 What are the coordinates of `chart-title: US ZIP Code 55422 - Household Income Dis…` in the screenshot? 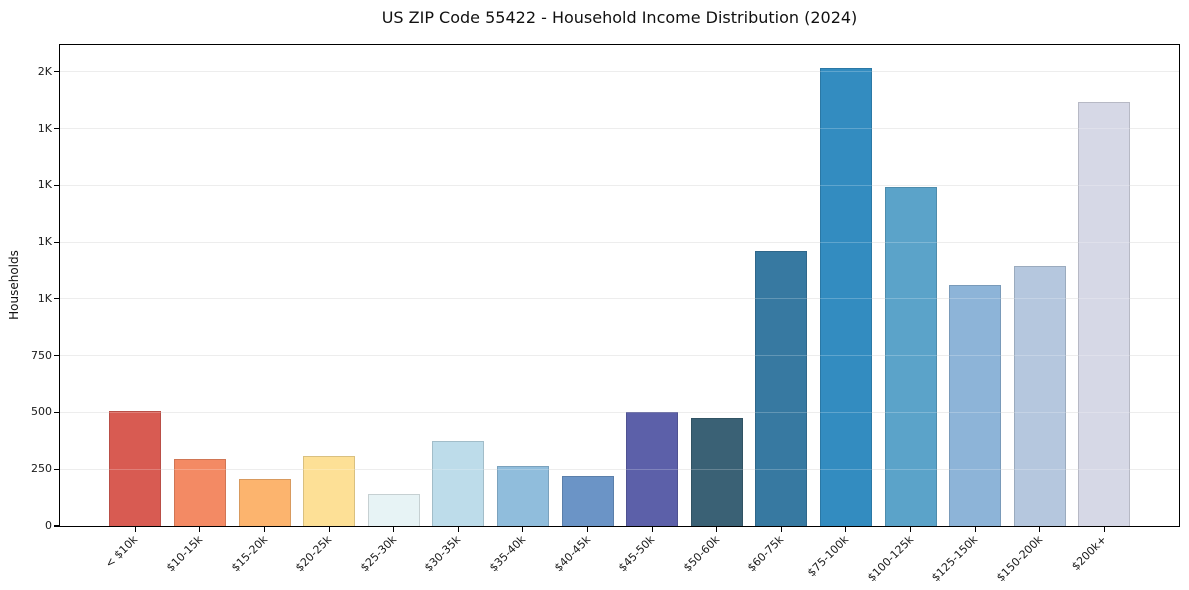 It's located at (619, 17).